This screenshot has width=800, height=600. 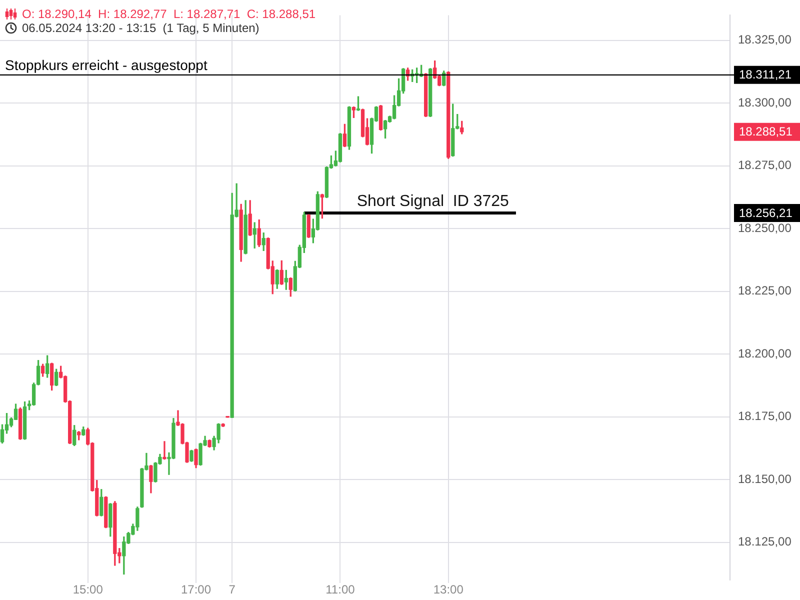 I want to click on y2-tick-label: 18.311,21, so click(x=765, y=75).